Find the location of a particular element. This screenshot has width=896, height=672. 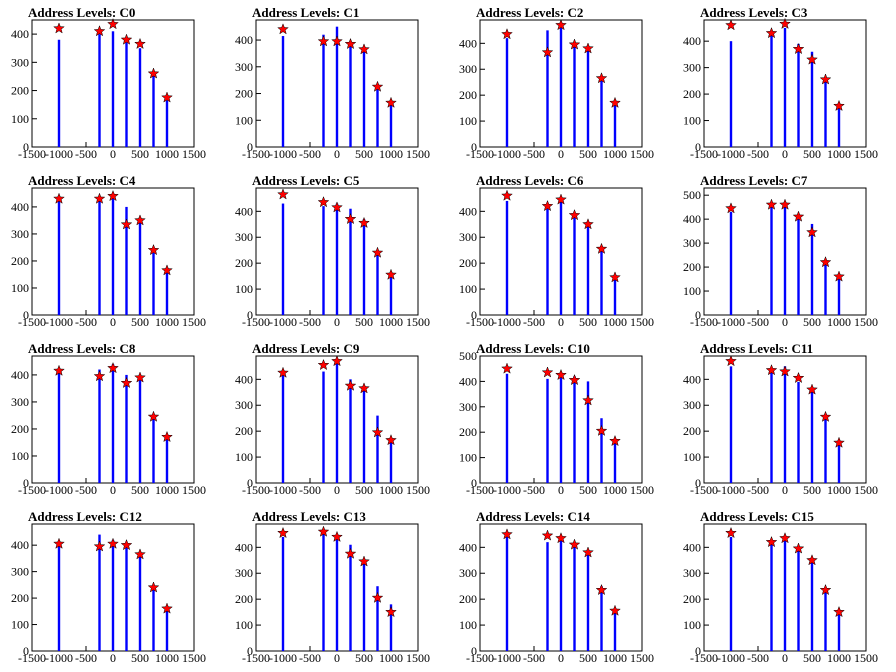

chart-title: Address Levels: C4 is located at coordinates (82, 180).